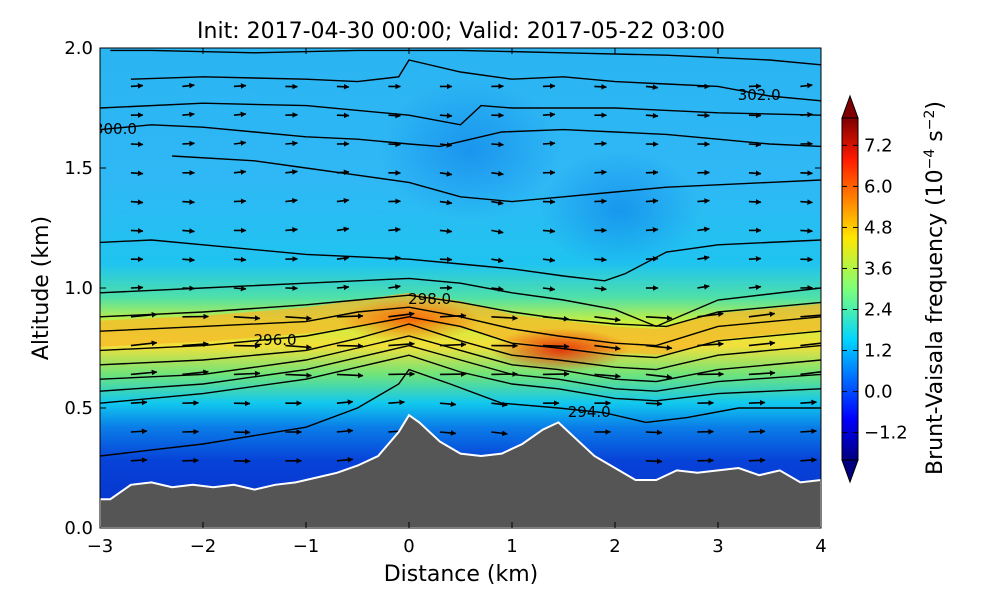 The image size is (1000, 600). What do you see at coordinates (717, 546) in the screenshot?
I see `x-tick-label: 3` at bounding box center [717, 546].